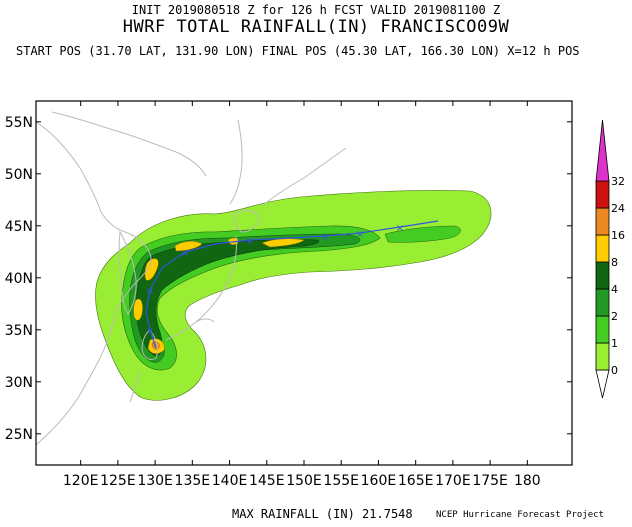 This screenshot has height=527, width=632. Describe the element at coordinates (19, 383) in the screenshot. I see `lat-tick-label: 30N` at that location.